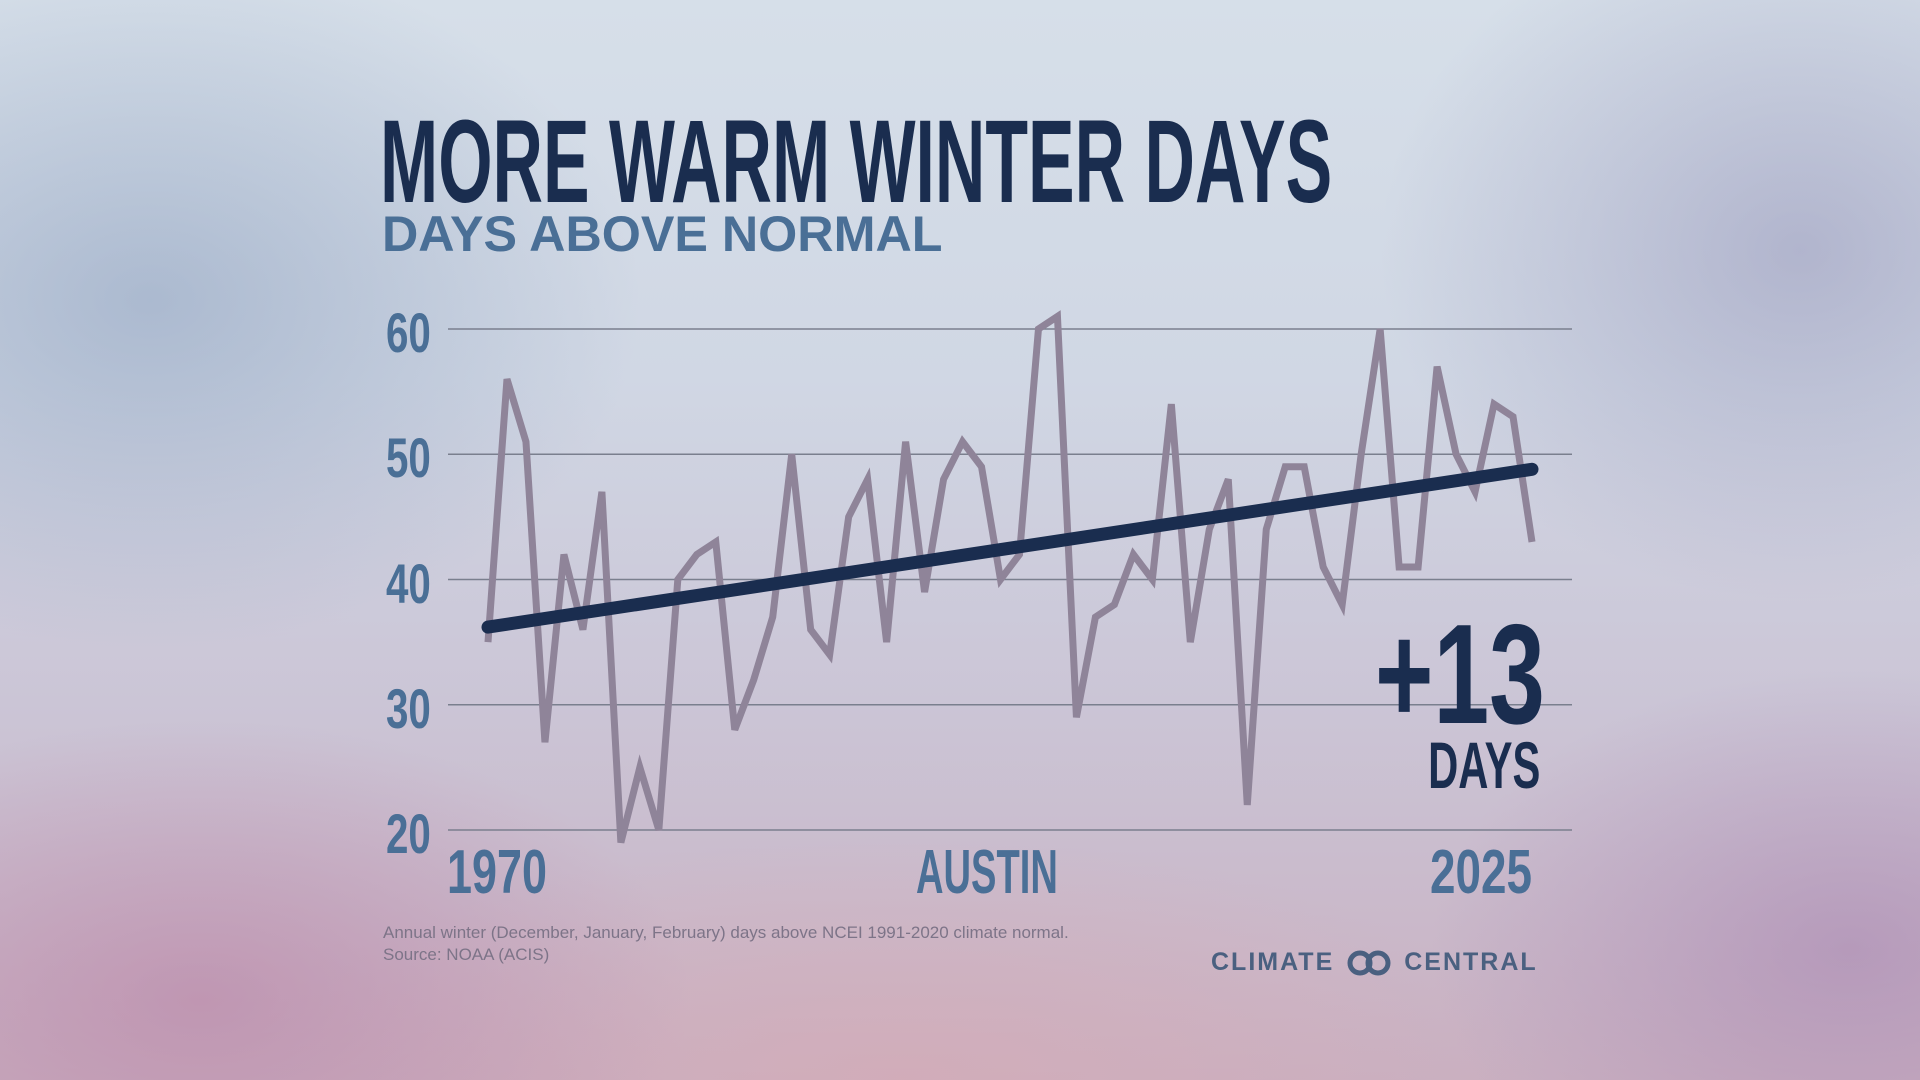 This screenshot has width=1920, height=1080. Describe the element at coordinates (408, 458) in the screenshot. I see `y-tick-label-50: 50` at that location.